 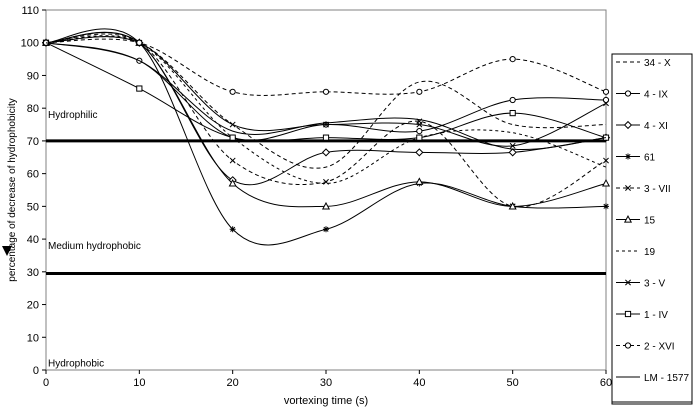 What do you see at coordinates (76, 364) in the screenshot?
I see `region-label: Hydrophobic` at bounding box center [76, 364].